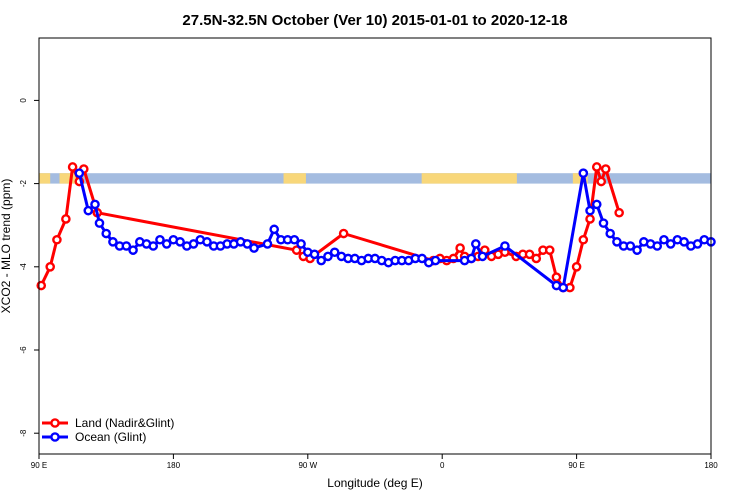  I want to click on legend-item: Ocean (Glint), so click(94, 437).